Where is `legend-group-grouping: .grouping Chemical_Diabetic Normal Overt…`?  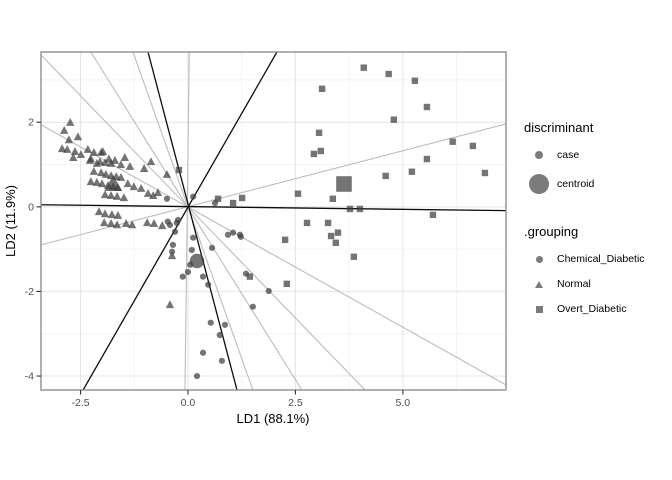 legend-group-grouping: .grouping Chemical_Diabetic Normal Overt… is located at coordinates (598, 270).